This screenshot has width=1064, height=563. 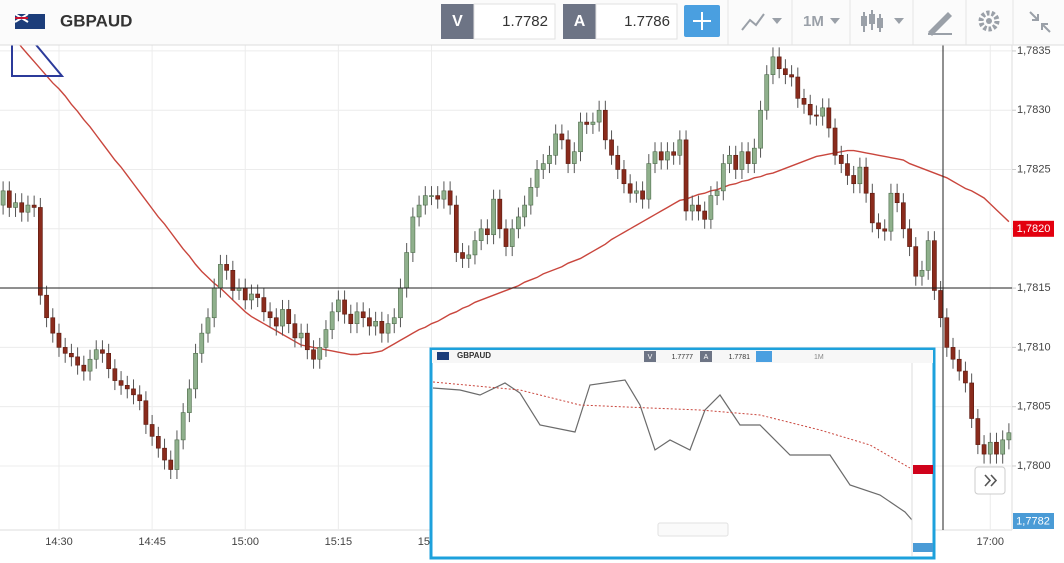 What do you see at coordinates (1034, 347) in the screenshot?
I see `y-tick-label: 1,7810` at bounding box center [1034, 347].